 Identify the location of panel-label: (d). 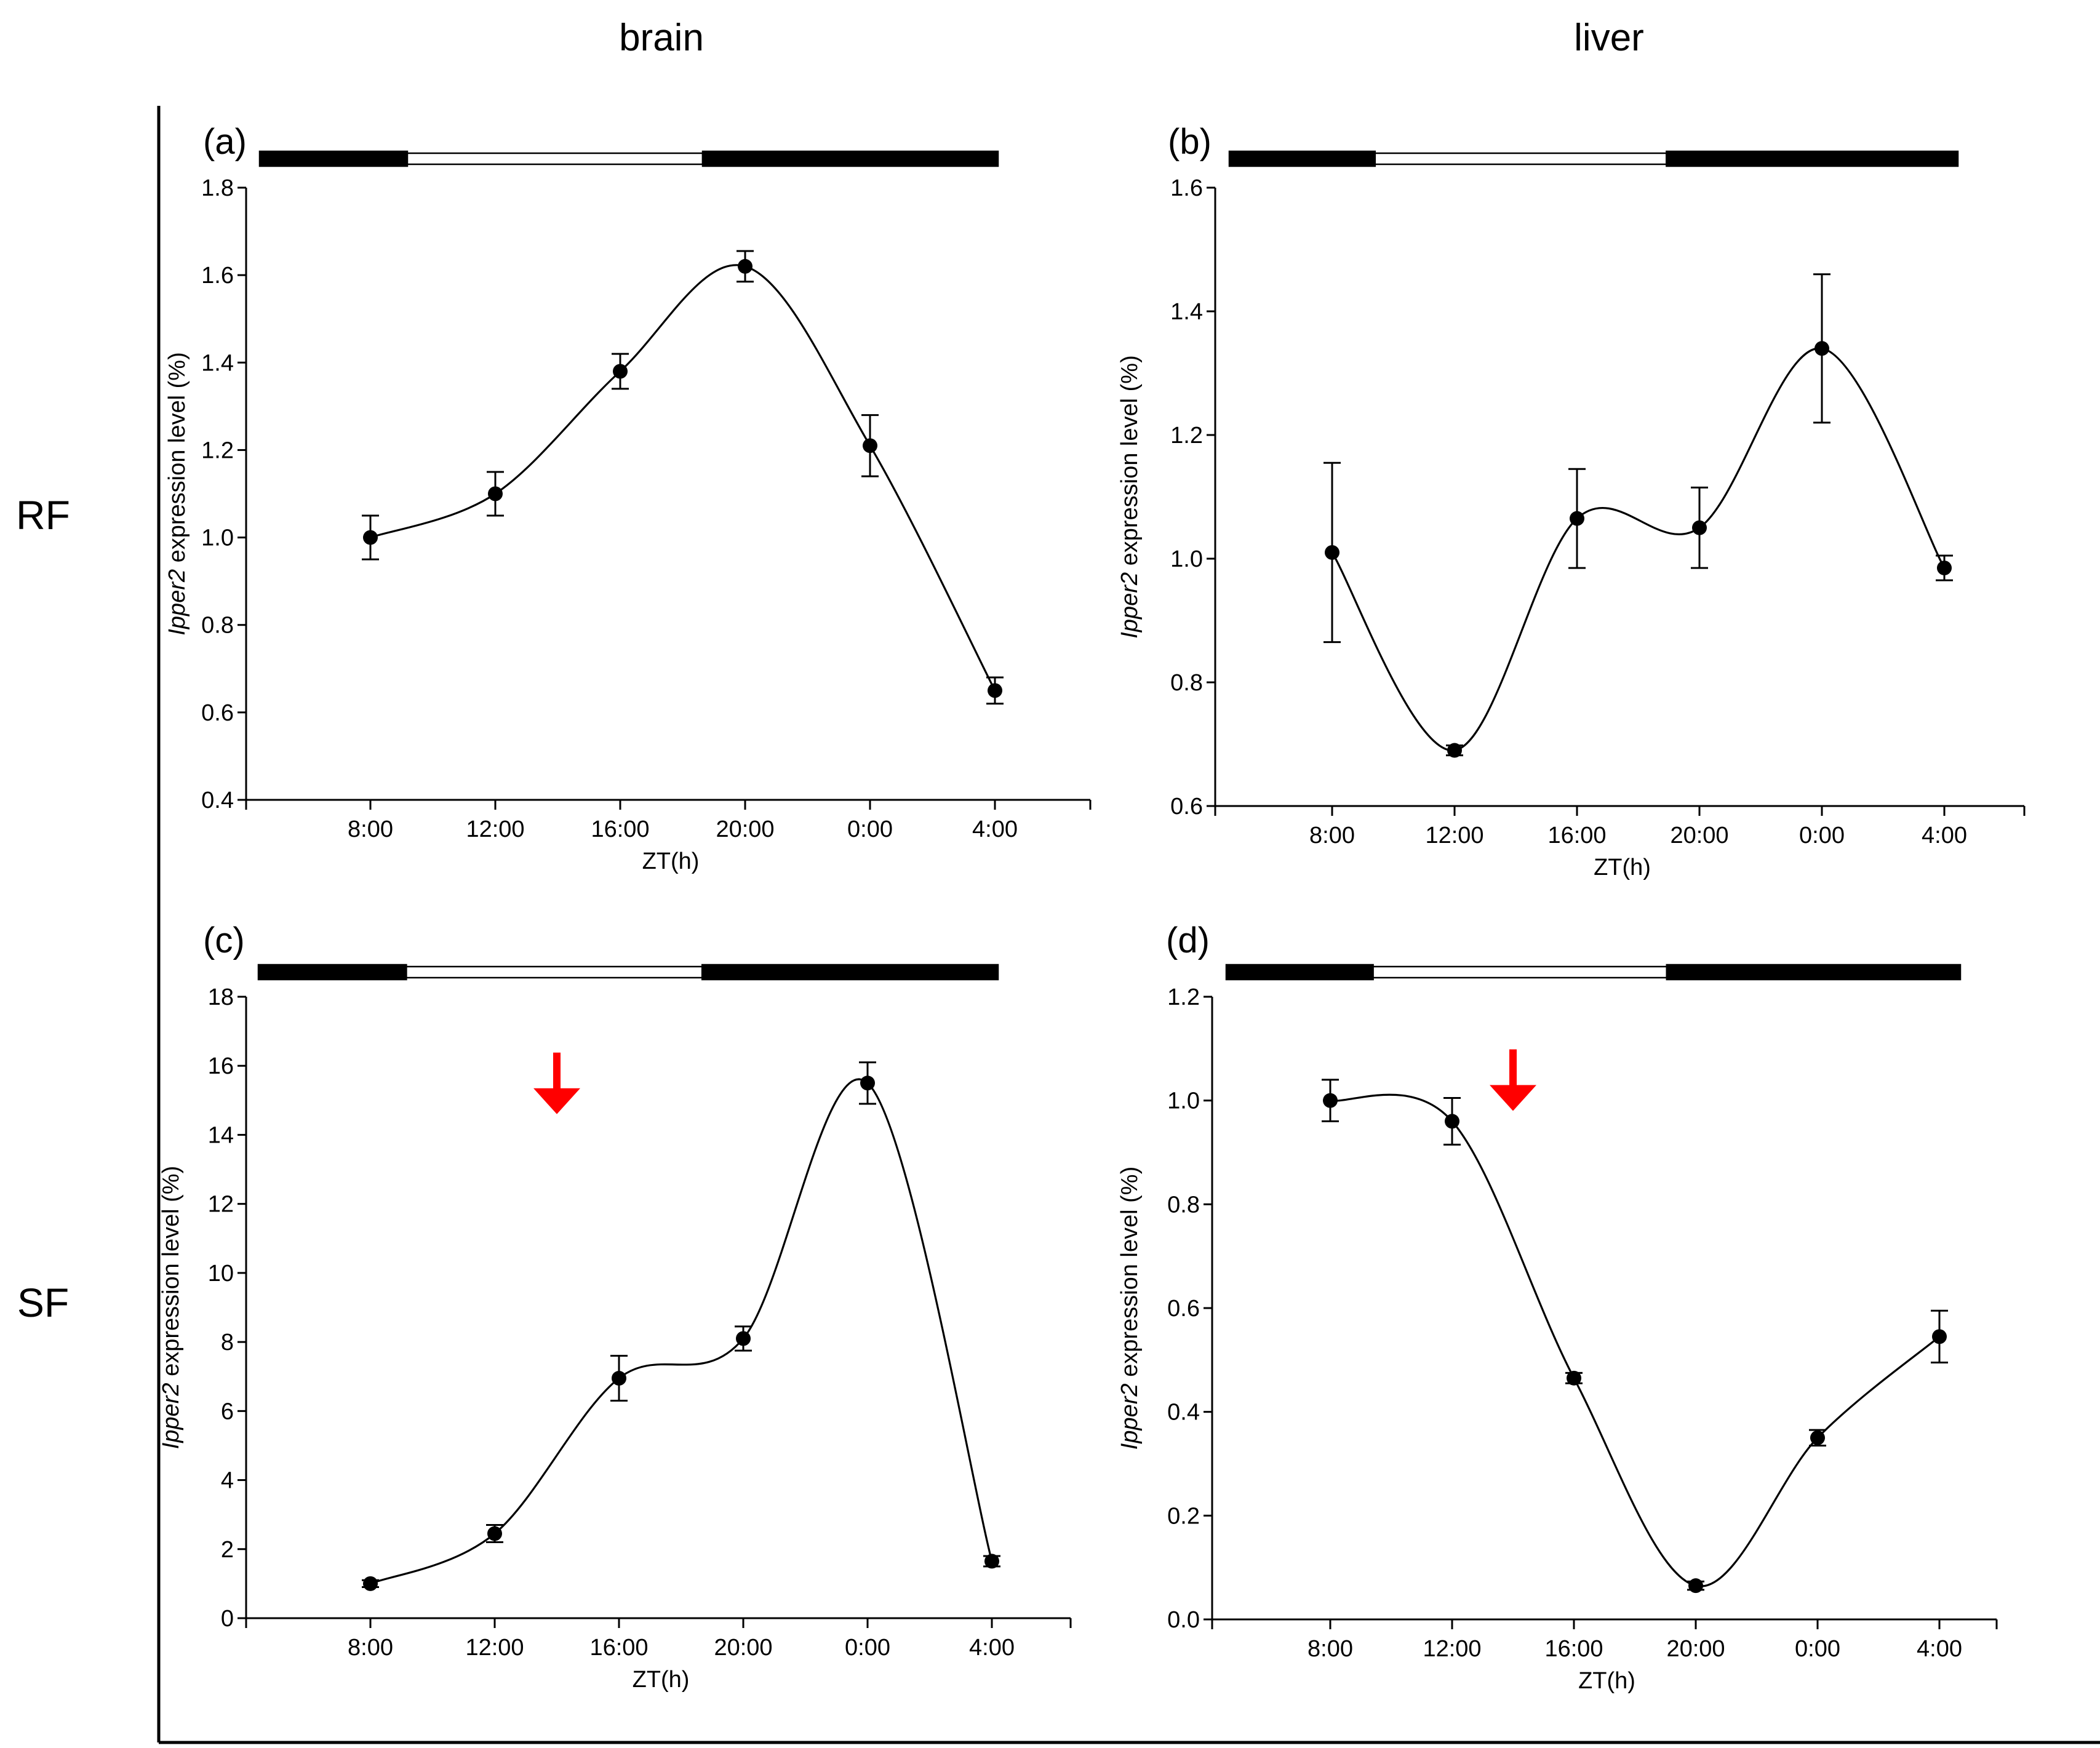
(1188, 940).